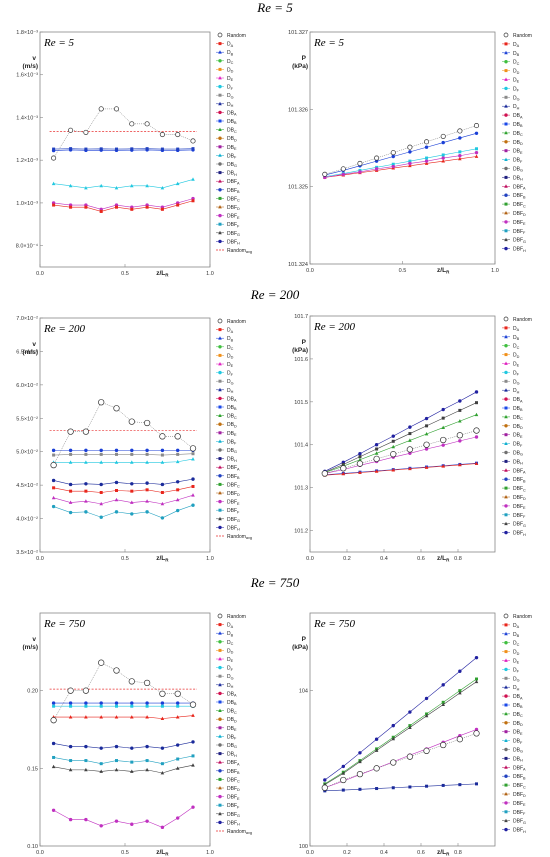 The width and height of the screenshot is (550, 857). I want to click on legend-item: DBFB, so click(228, 477).